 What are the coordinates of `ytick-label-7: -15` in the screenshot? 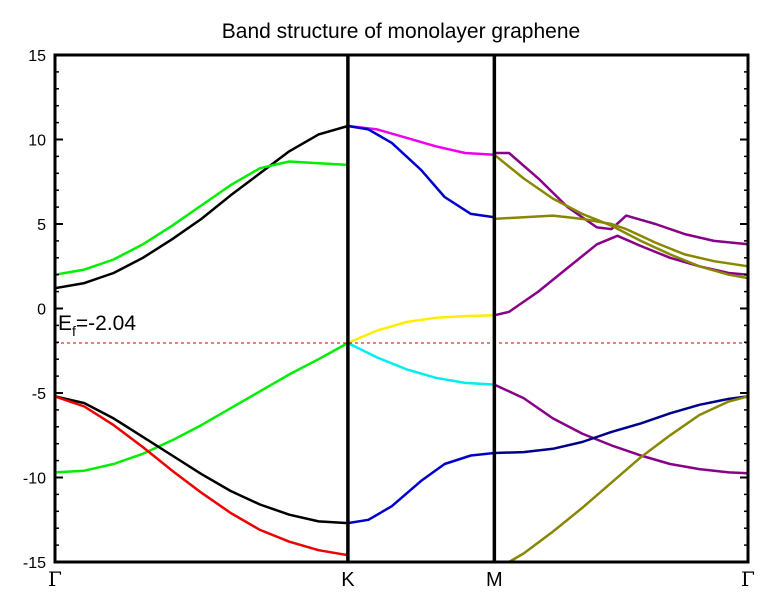 It's located at (34, 563).